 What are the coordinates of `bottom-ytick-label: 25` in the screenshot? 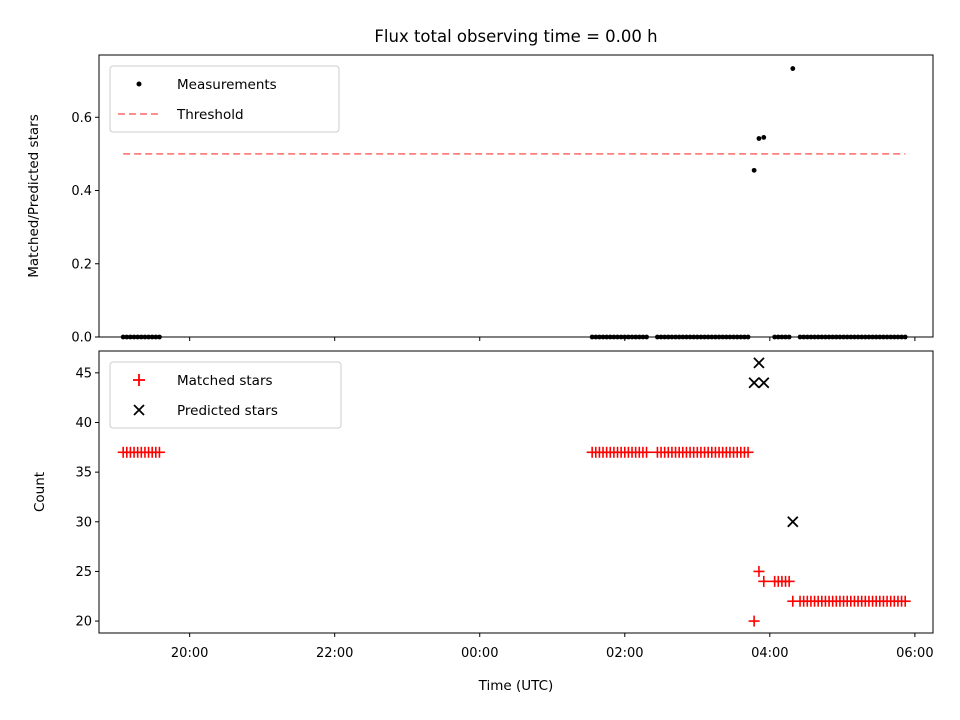 It's located at (83, 572).